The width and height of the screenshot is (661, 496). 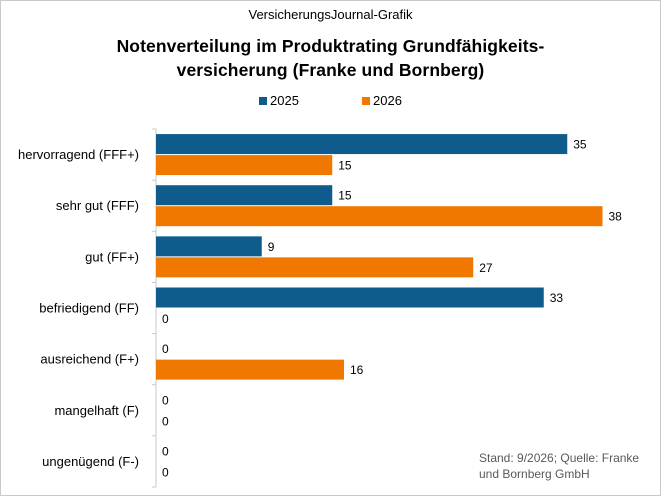 What do you see at coordinates (345, 166) in the screenshot?
I see `data-label-2026: 15` at bounding box center [345, 166].